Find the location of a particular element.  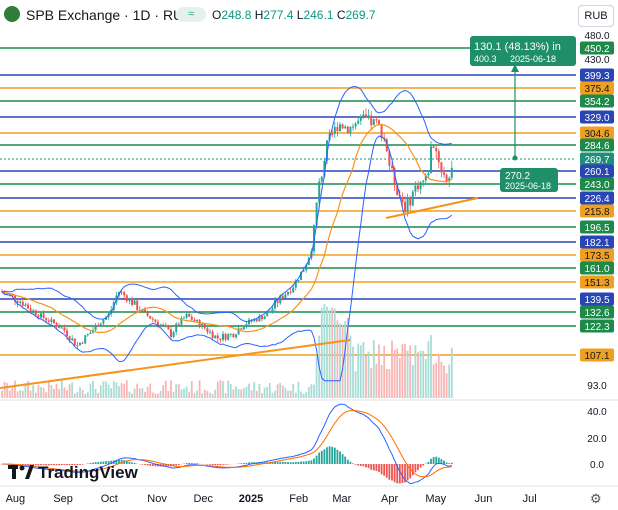

close-value: 269.7 is located at coordinates (360, 15).